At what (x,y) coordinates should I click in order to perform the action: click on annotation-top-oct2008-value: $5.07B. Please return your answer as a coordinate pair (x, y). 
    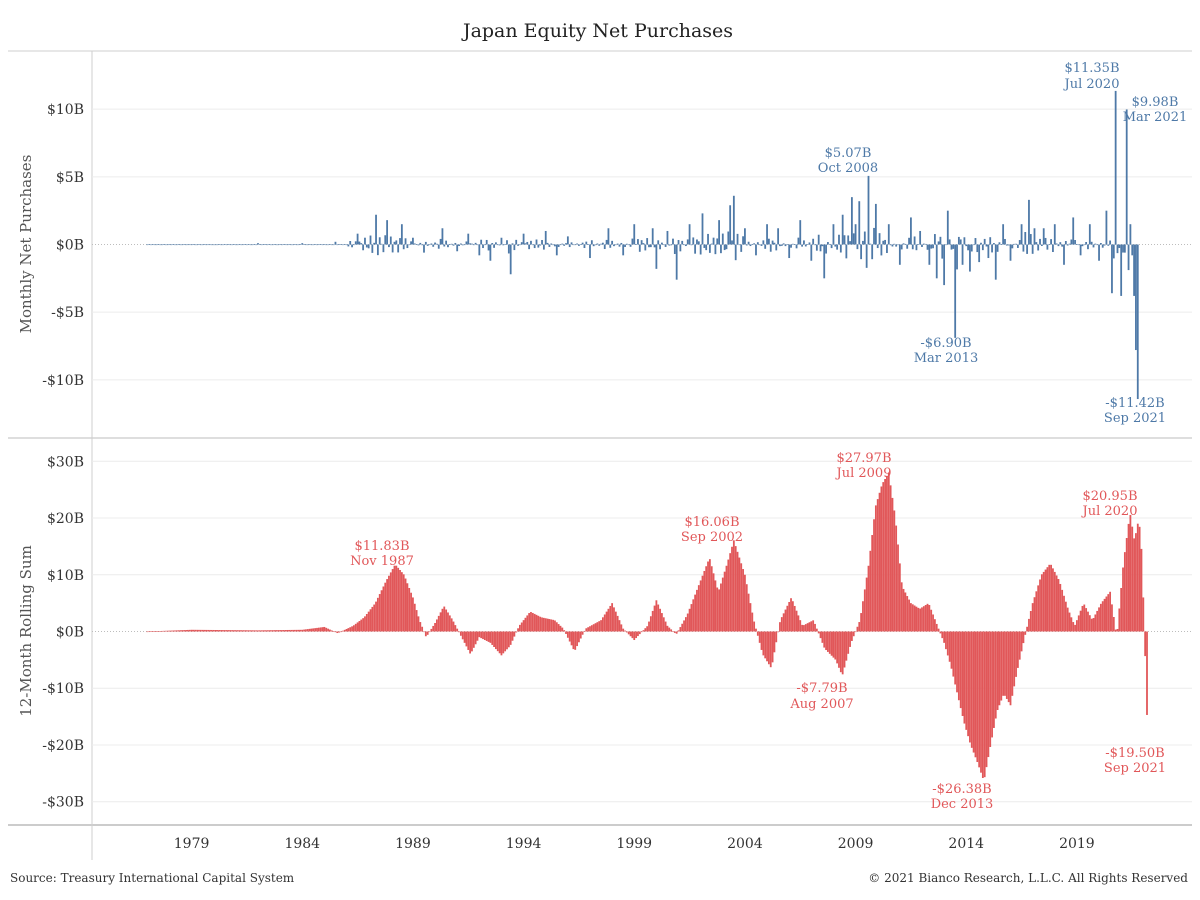
    Looking at the image, I should click on (848, 153).